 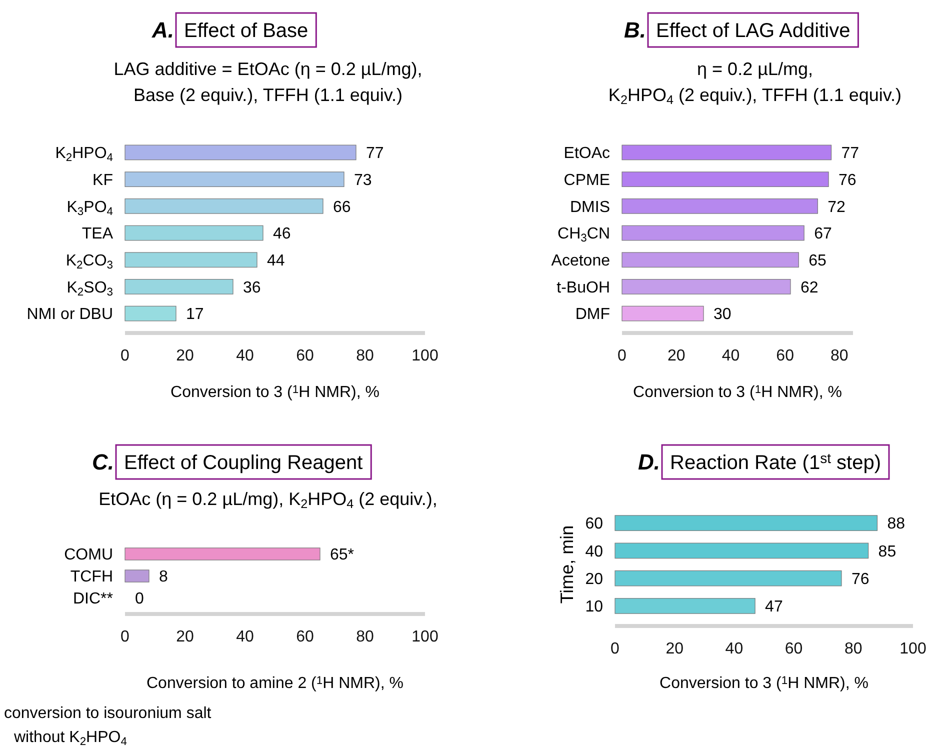 What do you see at coordinates (723, 315) in the screenshot?
I see `data-label: 30` at bounding box center [723, 315].